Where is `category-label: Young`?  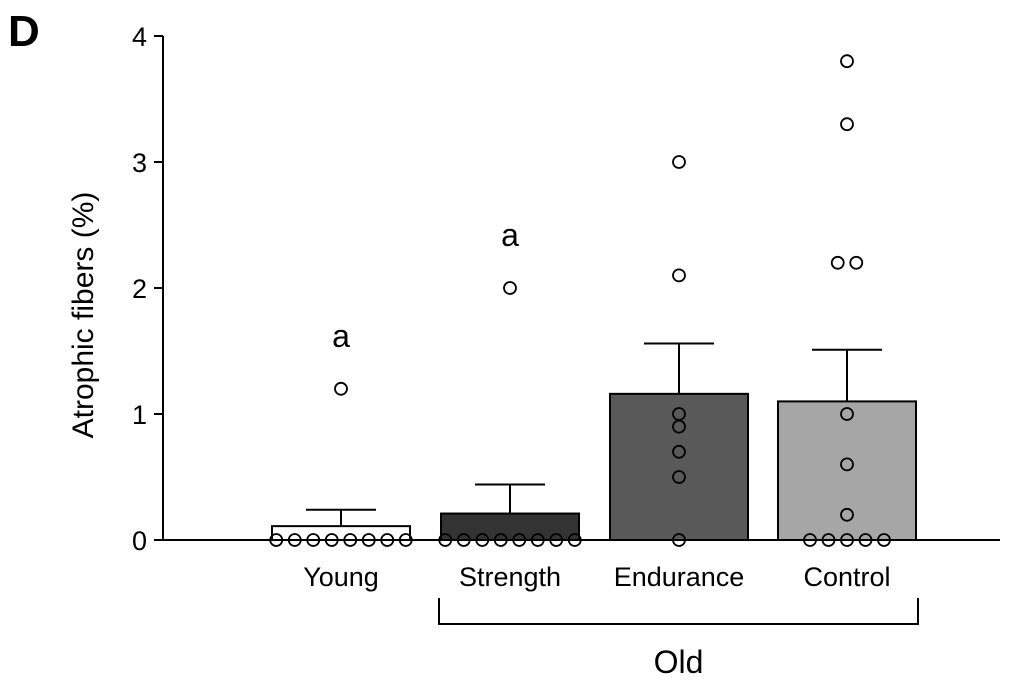
category-label: Young is located at coordinates (341, 577).